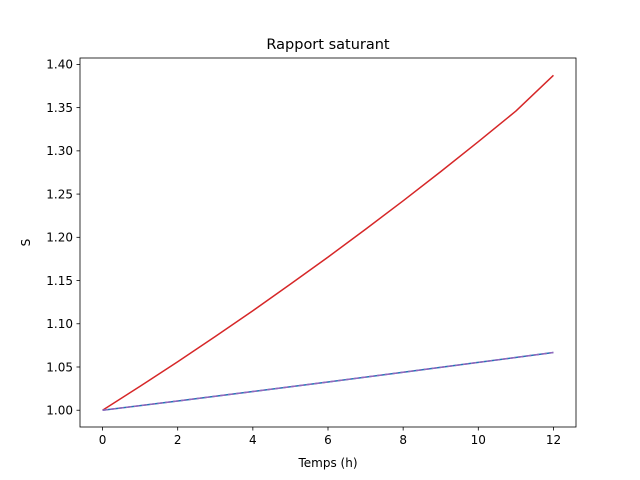 This screenshot has height=480, width=640. Describe the element at coordinates (59, 151) in the screenshot. I see `y-tick-label: 1.30` at that location.